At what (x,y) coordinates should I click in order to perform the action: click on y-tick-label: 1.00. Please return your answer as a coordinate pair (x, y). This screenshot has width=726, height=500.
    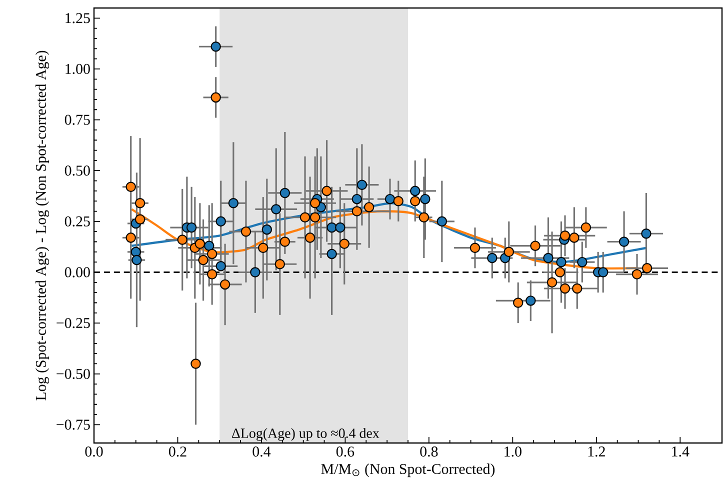
    Looking at the image, I should click on (78, 69).